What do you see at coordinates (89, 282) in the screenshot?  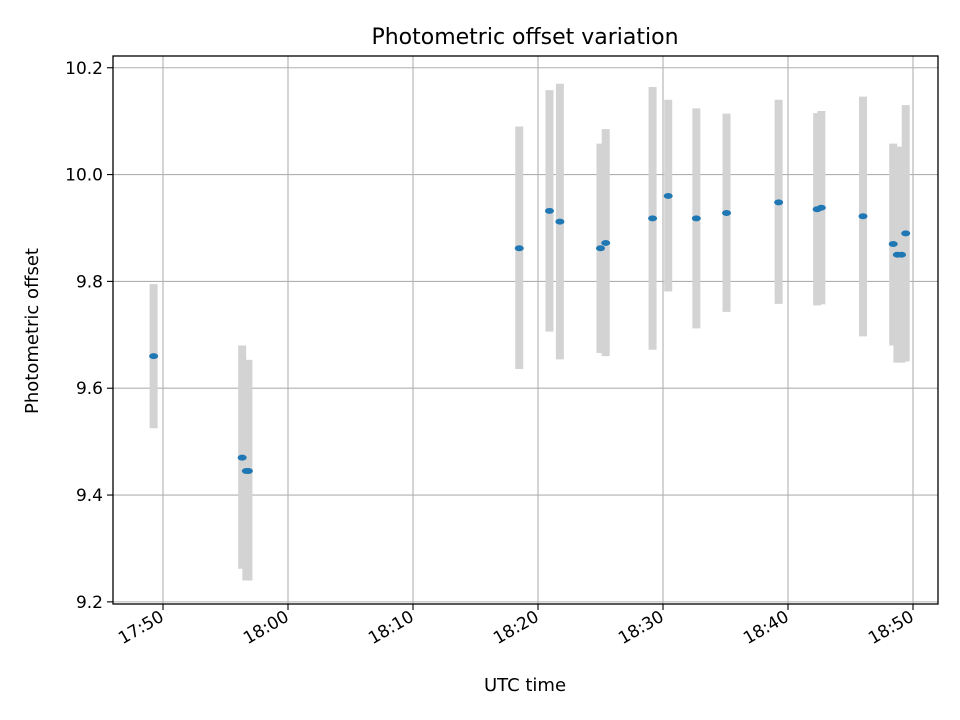 I see `y-tick-label: 9.8` at bounding box center [89, 282].